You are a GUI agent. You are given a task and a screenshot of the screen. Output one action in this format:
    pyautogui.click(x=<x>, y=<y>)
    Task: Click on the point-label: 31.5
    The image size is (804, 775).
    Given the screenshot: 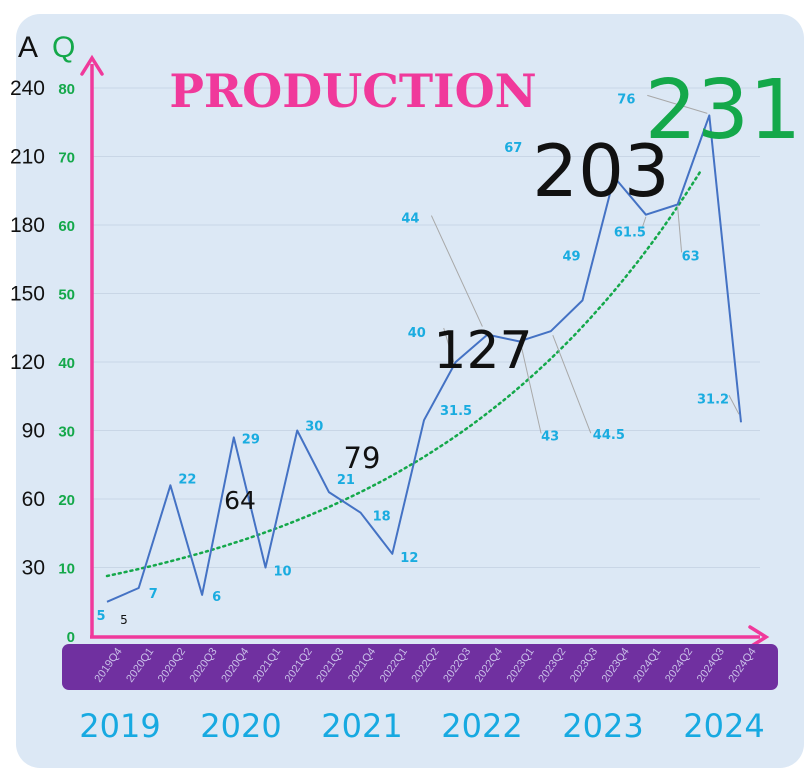 What is the action you would take?
    pyautogui.click(x=456, y=411)
    